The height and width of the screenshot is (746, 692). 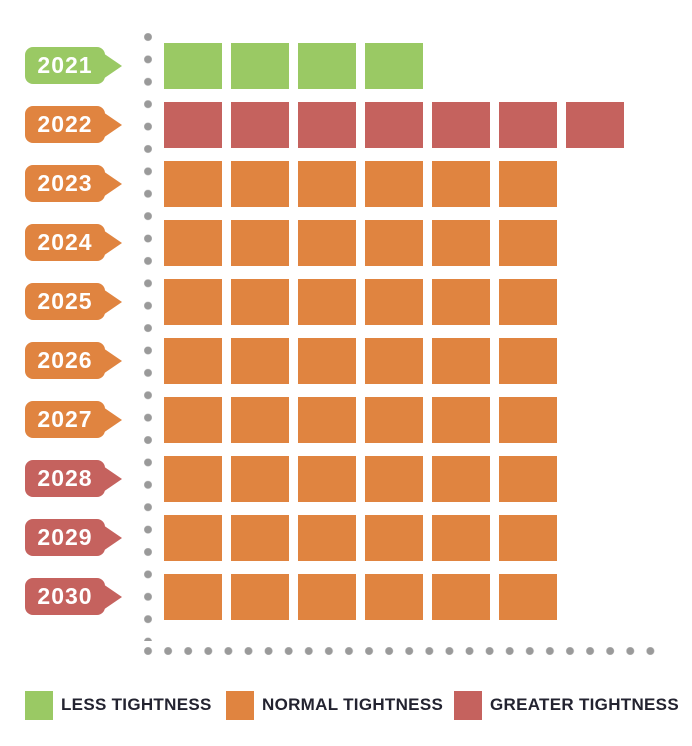 What do you see at coordinates (65, 183) in the screenshot?
I see `year-tag-2023: 2023` at bounding box center [65, 183].